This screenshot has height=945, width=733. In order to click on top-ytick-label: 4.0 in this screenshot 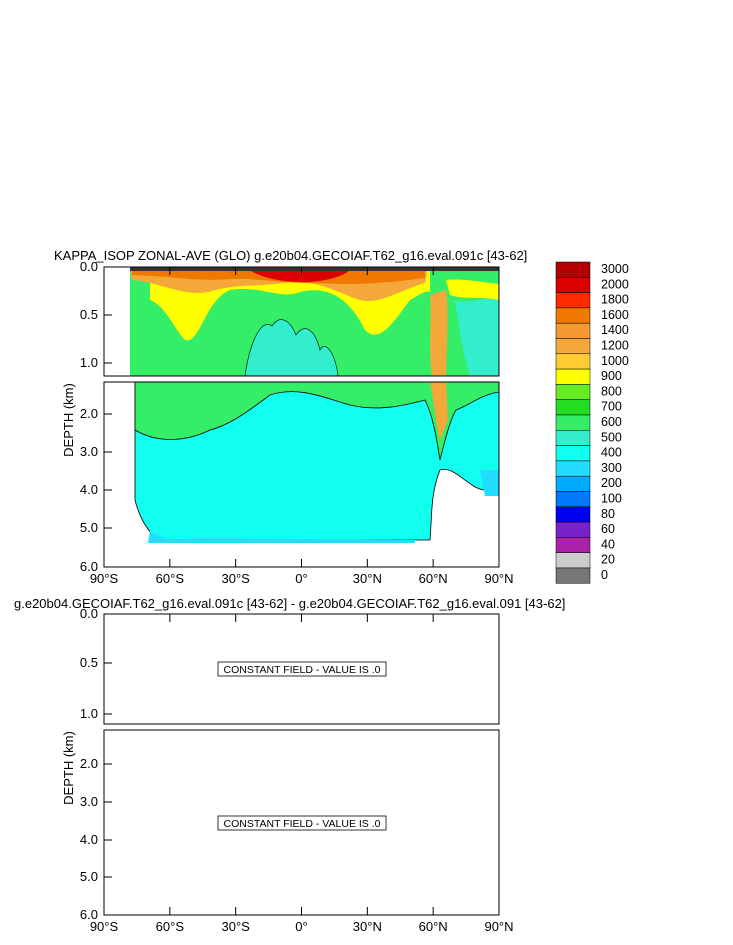, I will do `click(89, 489)`.